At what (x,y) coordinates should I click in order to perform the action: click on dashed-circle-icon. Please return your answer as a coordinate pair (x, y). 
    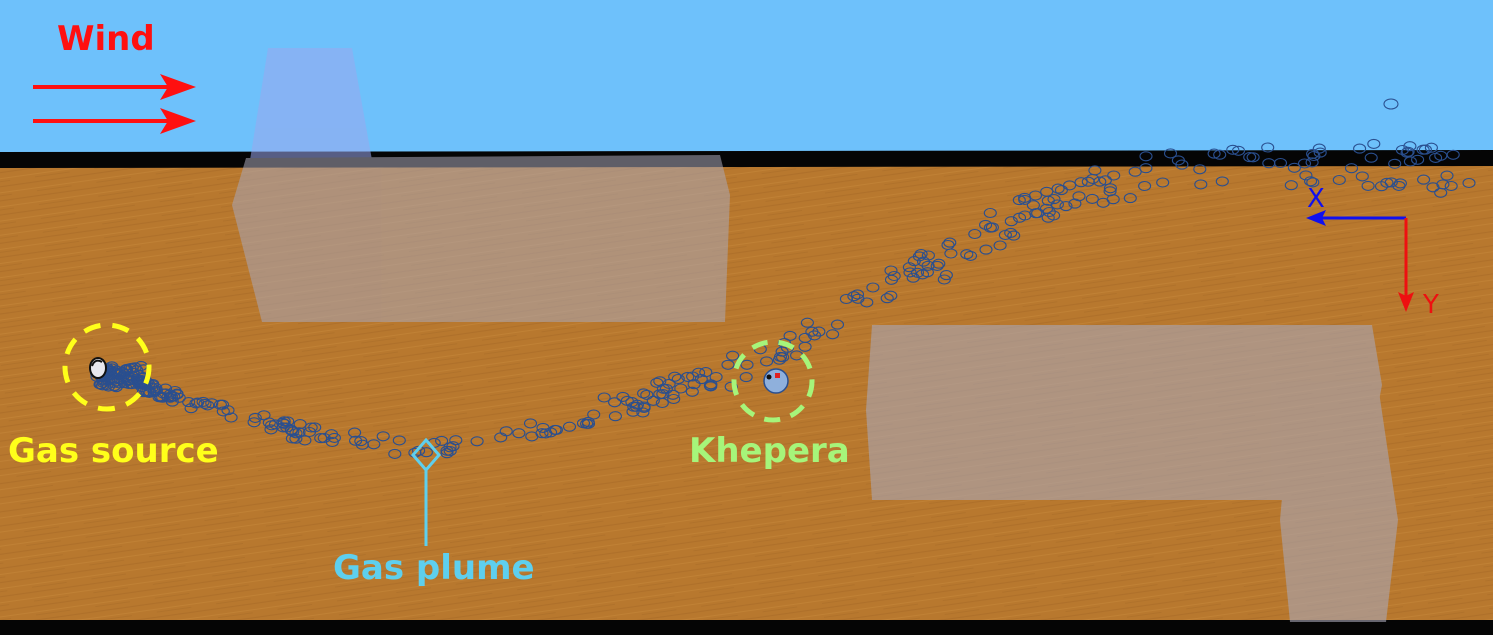
    Looking at the image, I should click on (107, 367).